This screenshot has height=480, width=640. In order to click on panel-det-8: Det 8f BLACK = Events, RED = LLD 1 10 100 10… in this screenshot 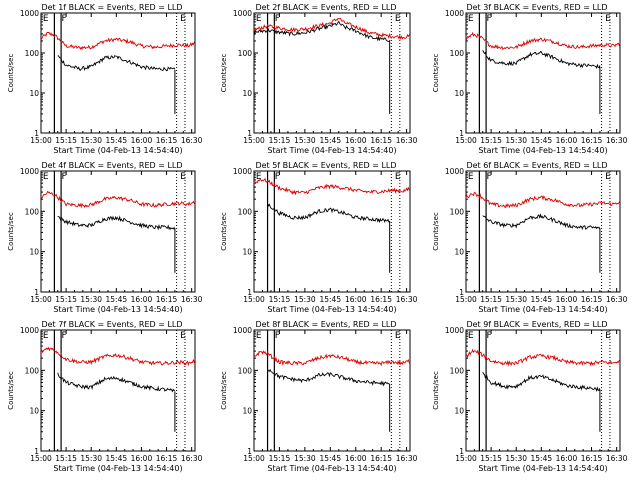, I will do `click(319, 396)`.